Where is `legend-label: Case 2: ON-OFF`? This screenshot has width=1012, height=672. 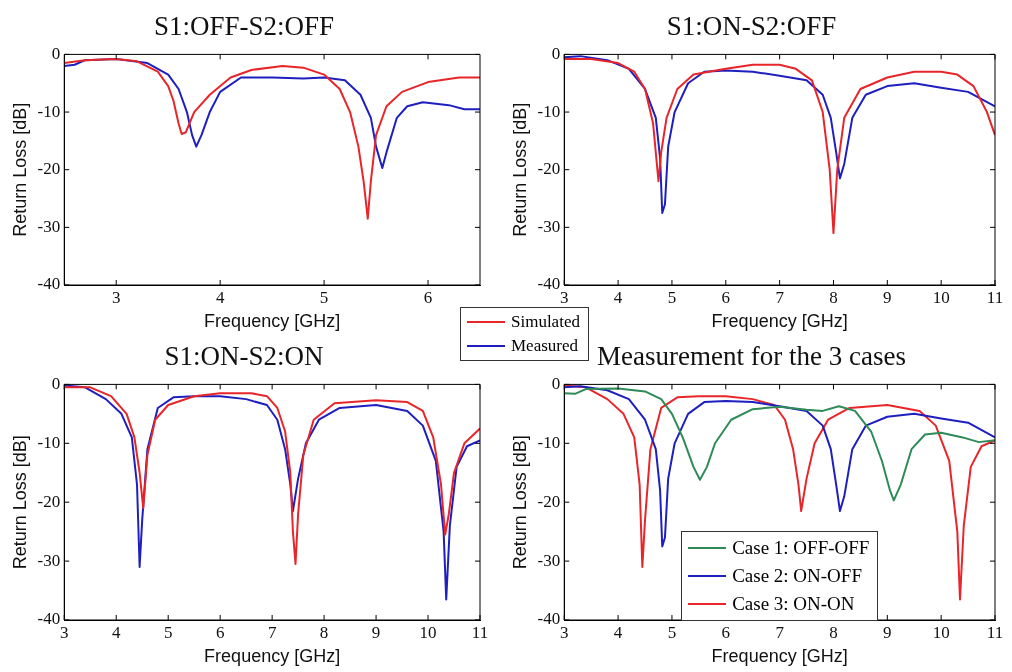 legend-label: Case 2: ON-OFF is located at coordinates (797, 576).